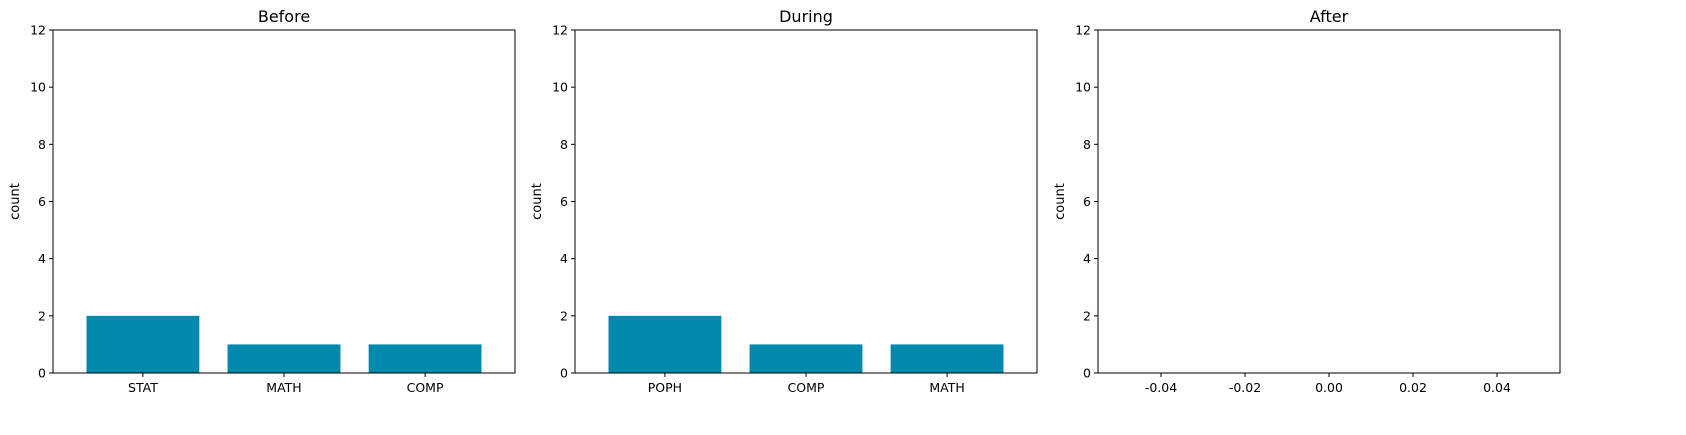 This screenshot has height=435, width=1686. Describe the element at coordinates (665, 387) in the screenshot. I see `x-tick-label: POPH` at that location.